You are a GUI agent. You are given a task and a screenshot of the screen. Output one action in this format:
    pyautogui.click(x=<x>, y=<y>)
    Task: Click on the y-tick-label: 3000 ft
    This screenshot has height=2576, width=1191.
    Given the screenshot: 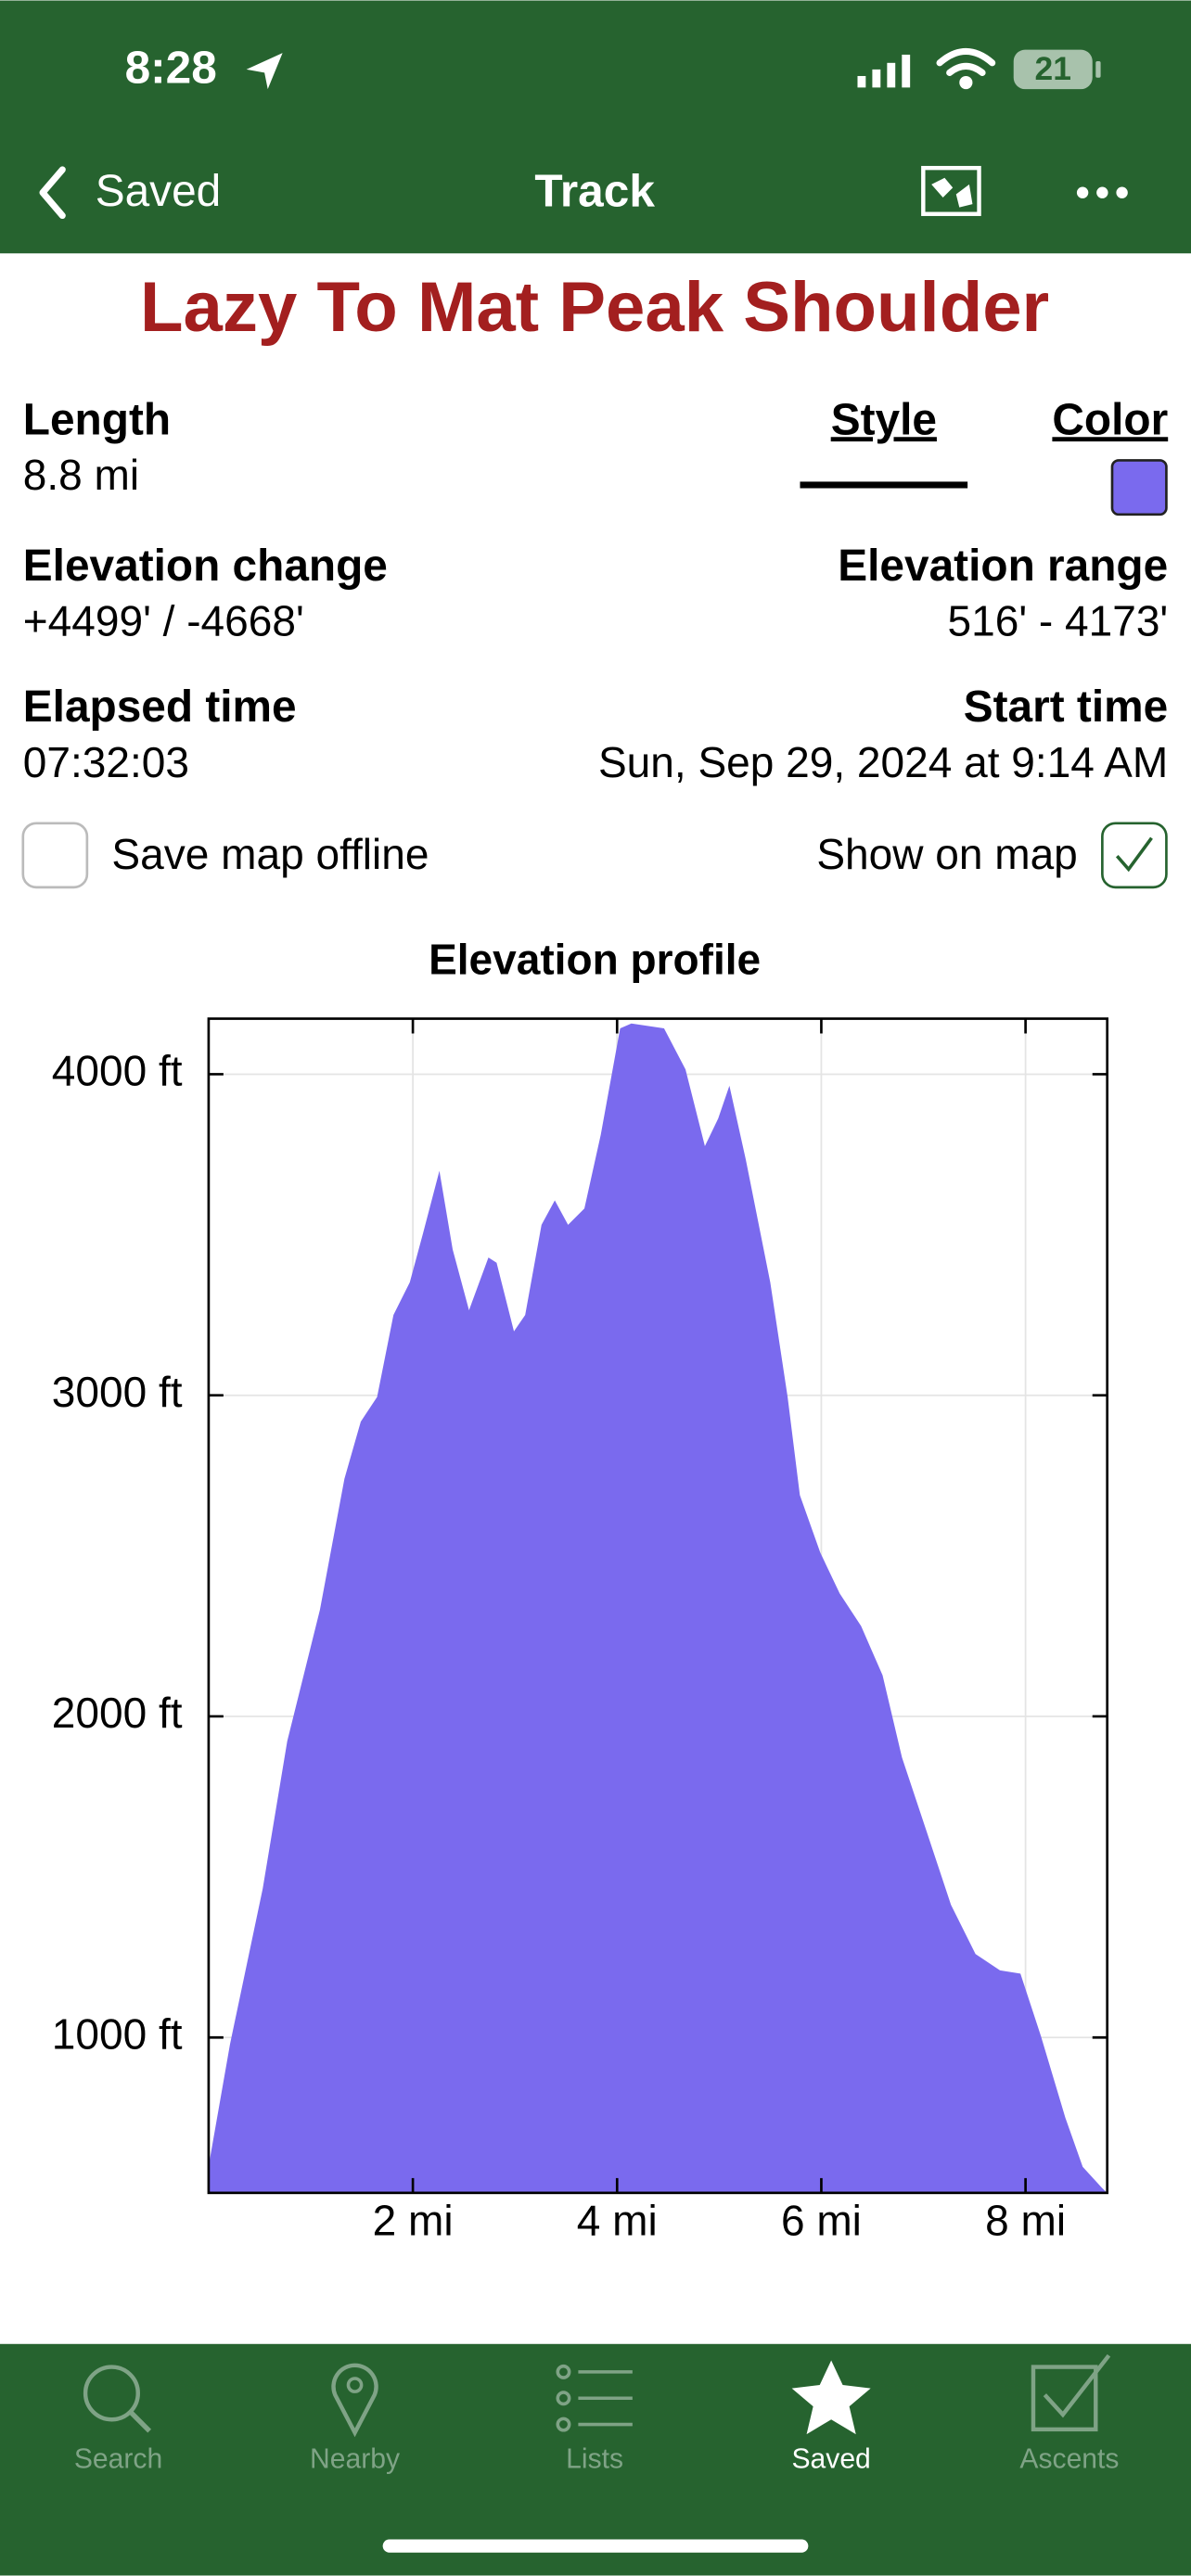 What is the action you would take?
    pyautogui.click(x=117, y=1392)
    